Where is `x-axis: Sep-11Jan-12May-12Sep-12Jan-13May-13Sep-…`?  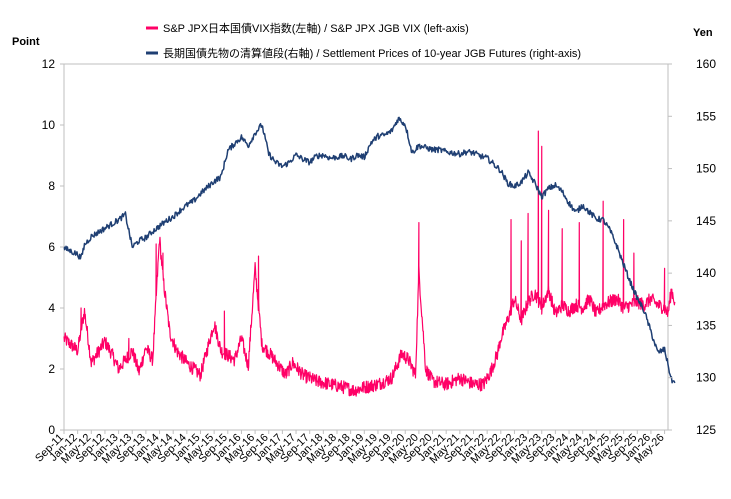 x-axis: Sep-11Jan-12May-12Sep-12Jan-13May-13Sep-… is located at coordinates (350, 448).